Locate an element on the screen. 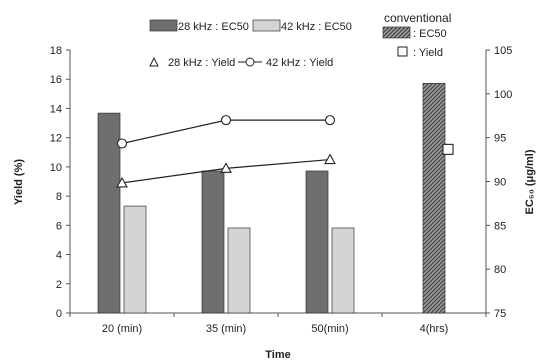 The height and width of the screenshot is (364, 539). legend-triangle-marker is located at coordinates (154, 61).